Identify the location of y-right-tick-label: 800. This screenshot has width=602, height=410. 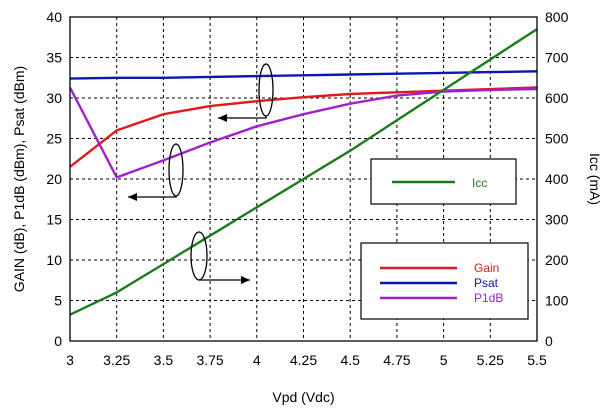
(557, 17).